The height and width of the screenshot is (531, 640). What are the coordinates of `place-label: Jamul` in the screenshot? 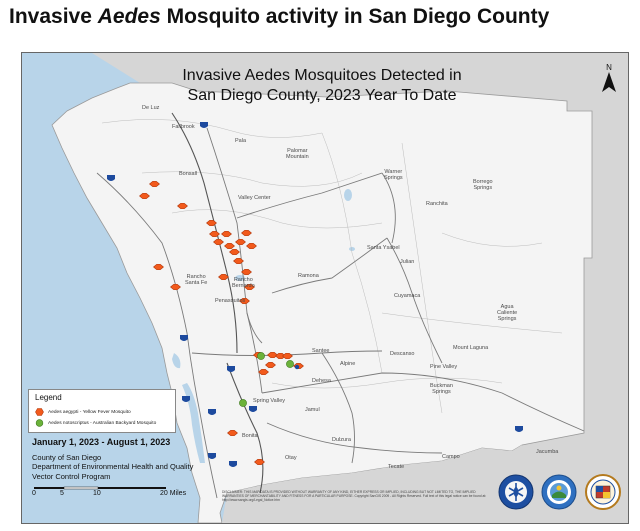 It's located at (312, 410).